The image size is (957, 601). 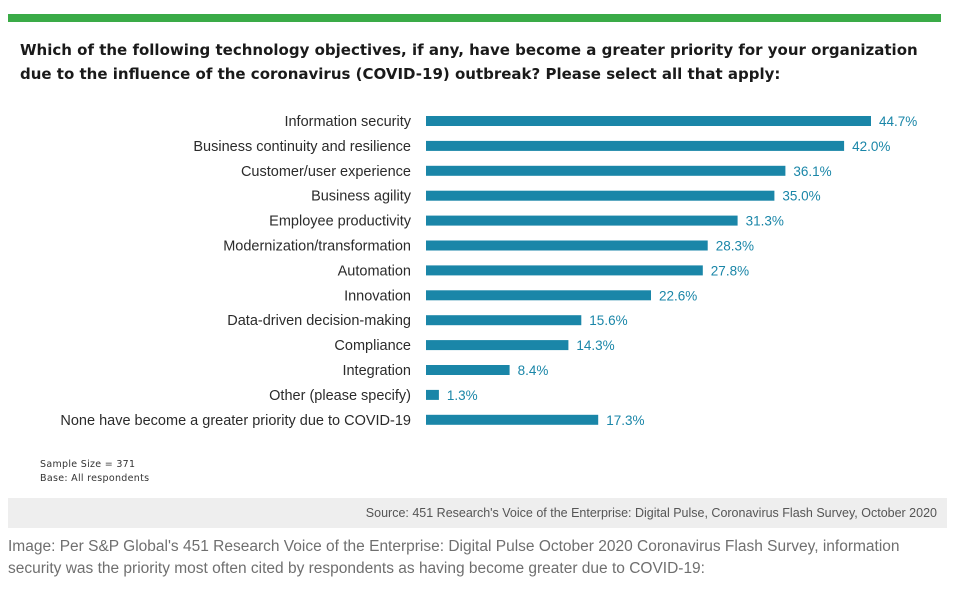 I want to click on category-label: Business continuity and resilience, so click(x=302, y=147).